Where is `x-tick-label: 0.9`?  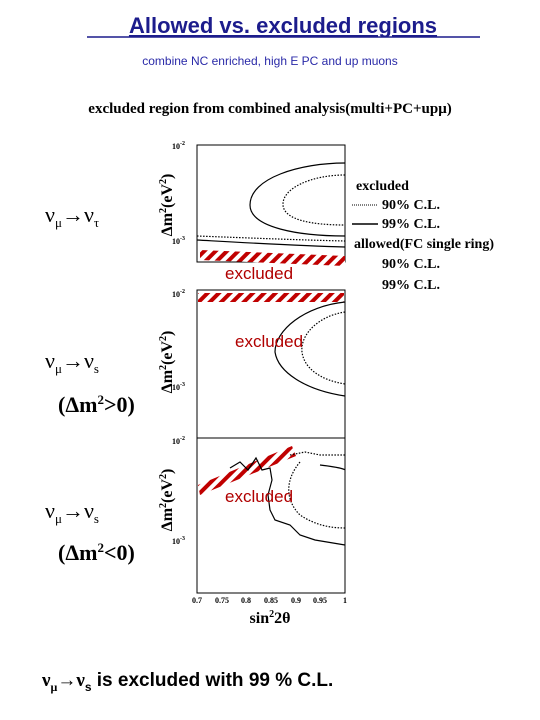 x-tick-label: 0.9 is located at coordinates (296, 600).